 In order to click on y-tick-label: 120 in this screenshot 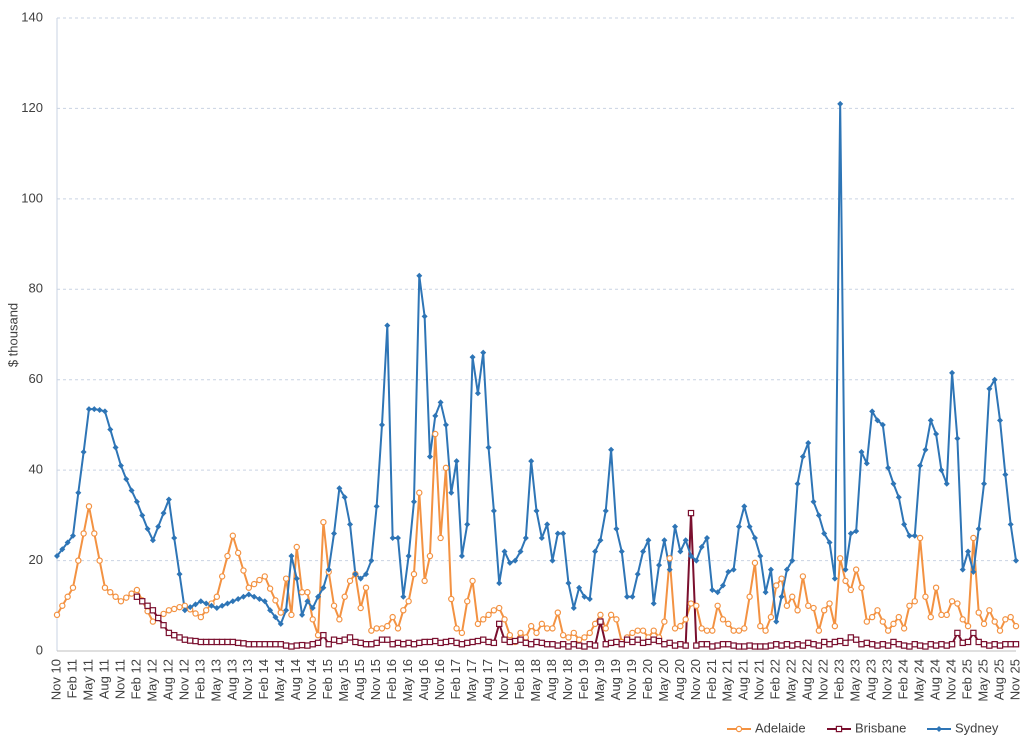, I will do `click(32, 107)`.